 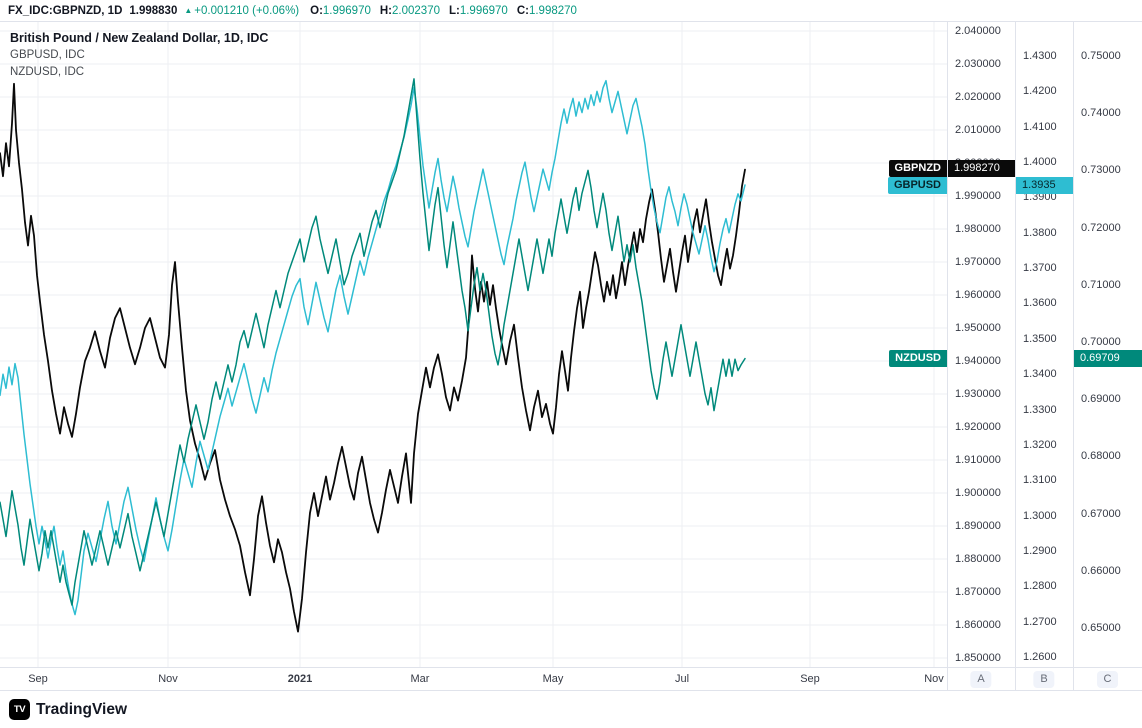 I want to click on axis-tick-label: 1.990000, so click(x=978, y=196).